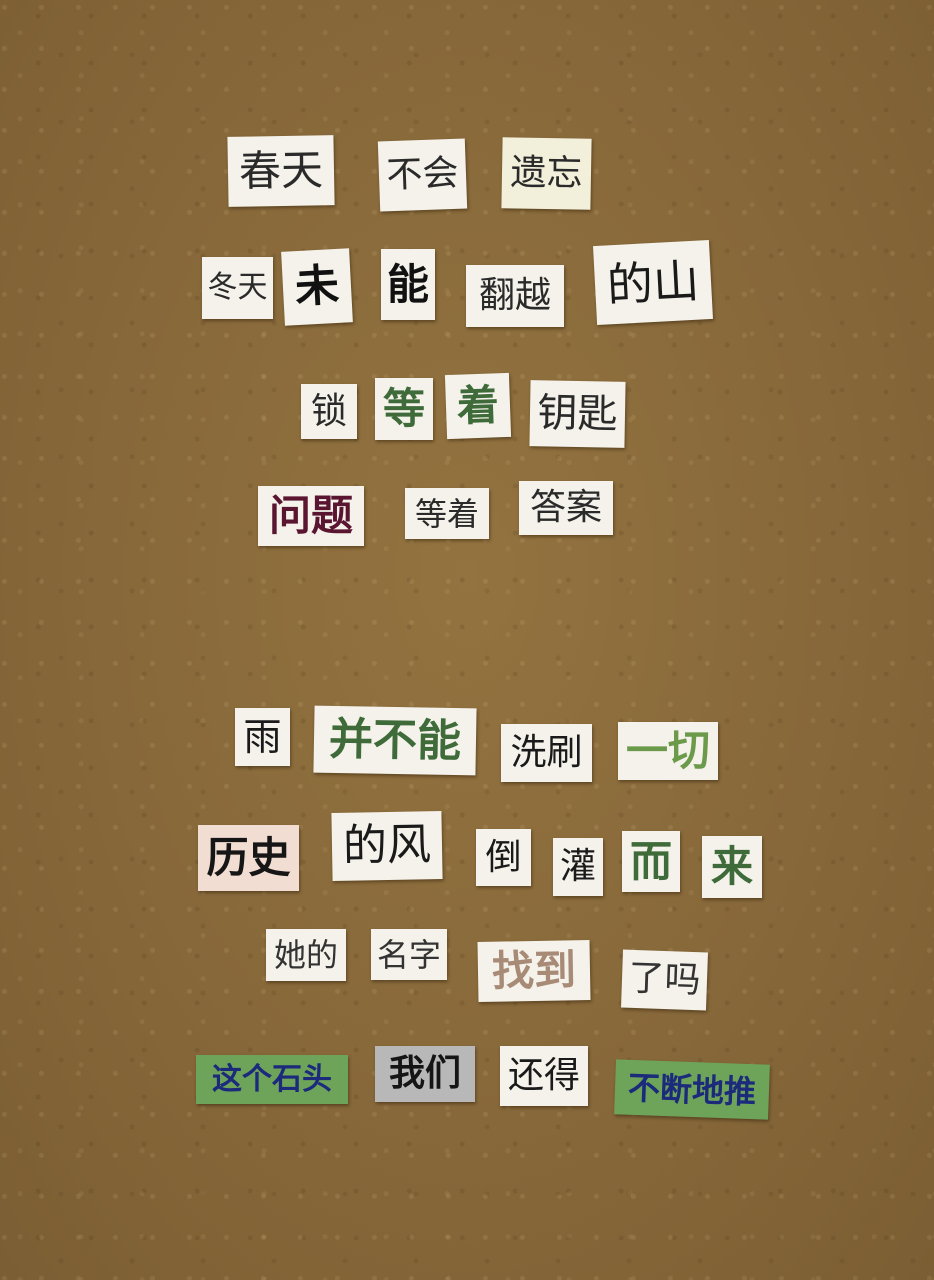  I want to click on clipping-21: 的风, so click(387, 846).